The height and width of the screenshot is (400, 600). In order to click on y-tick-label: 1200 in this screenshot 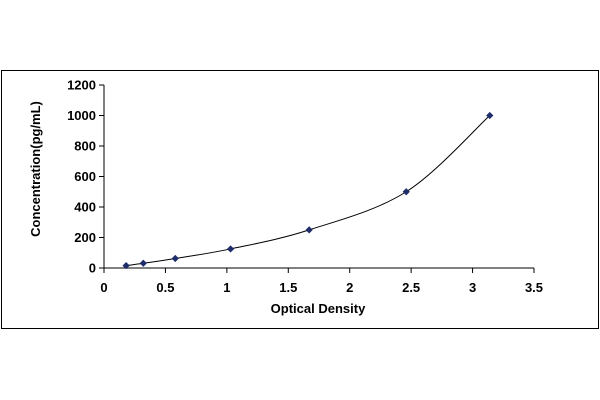, I will do `click(81, 85)`.